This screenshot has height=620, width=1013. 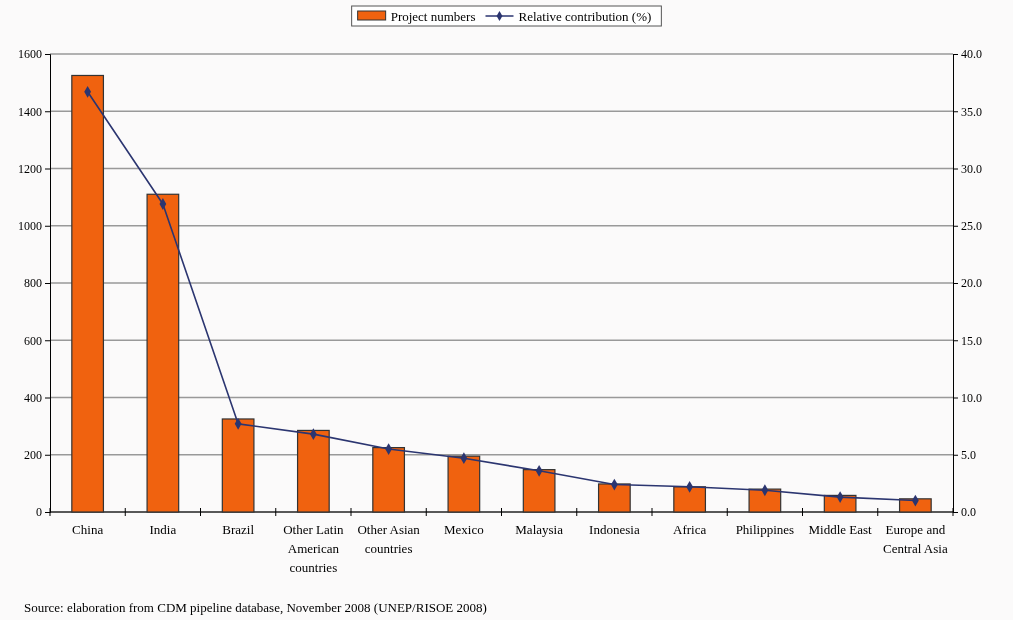 What do you see at coordinates (971, 226) in the screenshot?
I see `y2-tick-label: 25.0` at bounding box center [971, 226].